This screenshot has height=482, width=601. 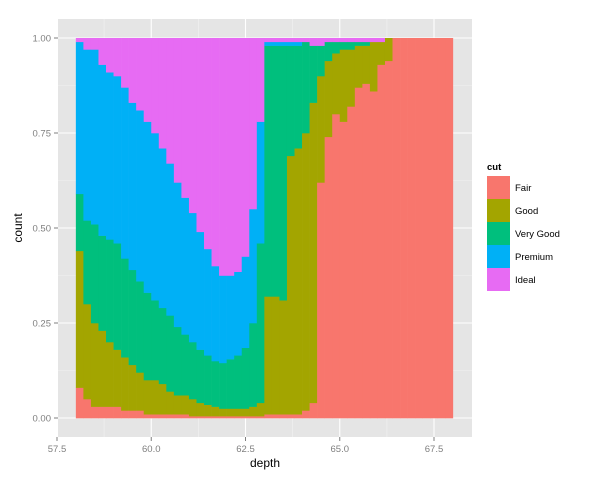 What do you see at coordinates (57, 449) in the screenshot?
I see `x-tick-label: 57.5` at bounding box center [57, 449].